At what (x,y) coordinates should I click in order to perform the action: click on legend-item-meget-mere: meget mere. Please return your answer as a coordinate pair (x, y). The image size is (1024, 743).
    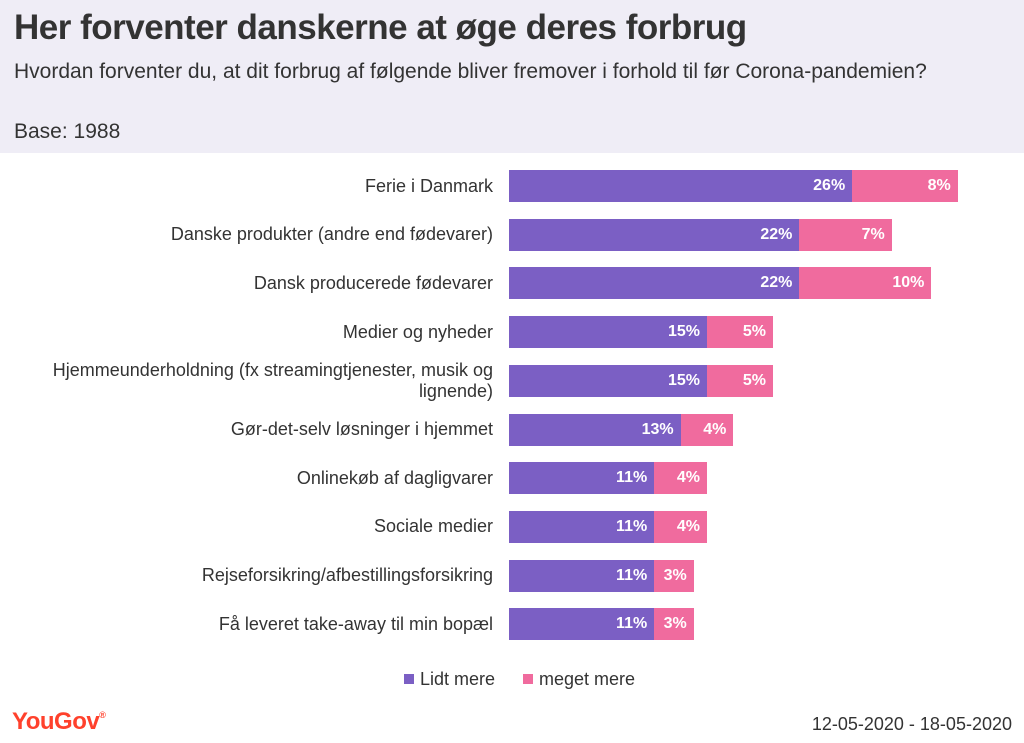
    Looking at the image, I should click on (579, 679).